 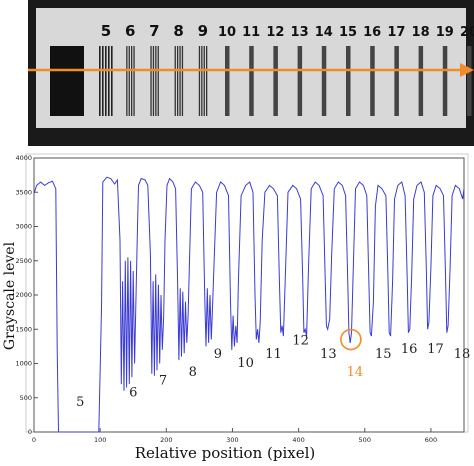 I want to click on group-number-14: 14, so click(x=324, y=32).